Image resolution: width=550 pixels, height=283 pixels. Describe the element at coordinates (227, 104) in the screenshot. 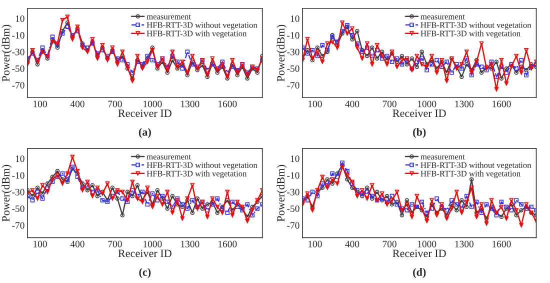

I see `x-tick-label: 1600` at that location.